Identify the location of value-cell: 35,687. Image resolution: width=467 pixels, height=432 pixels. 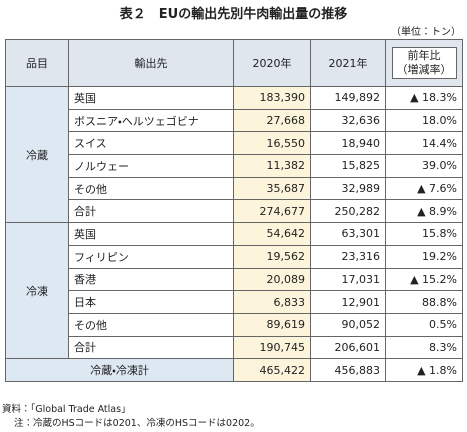
(272, 188).